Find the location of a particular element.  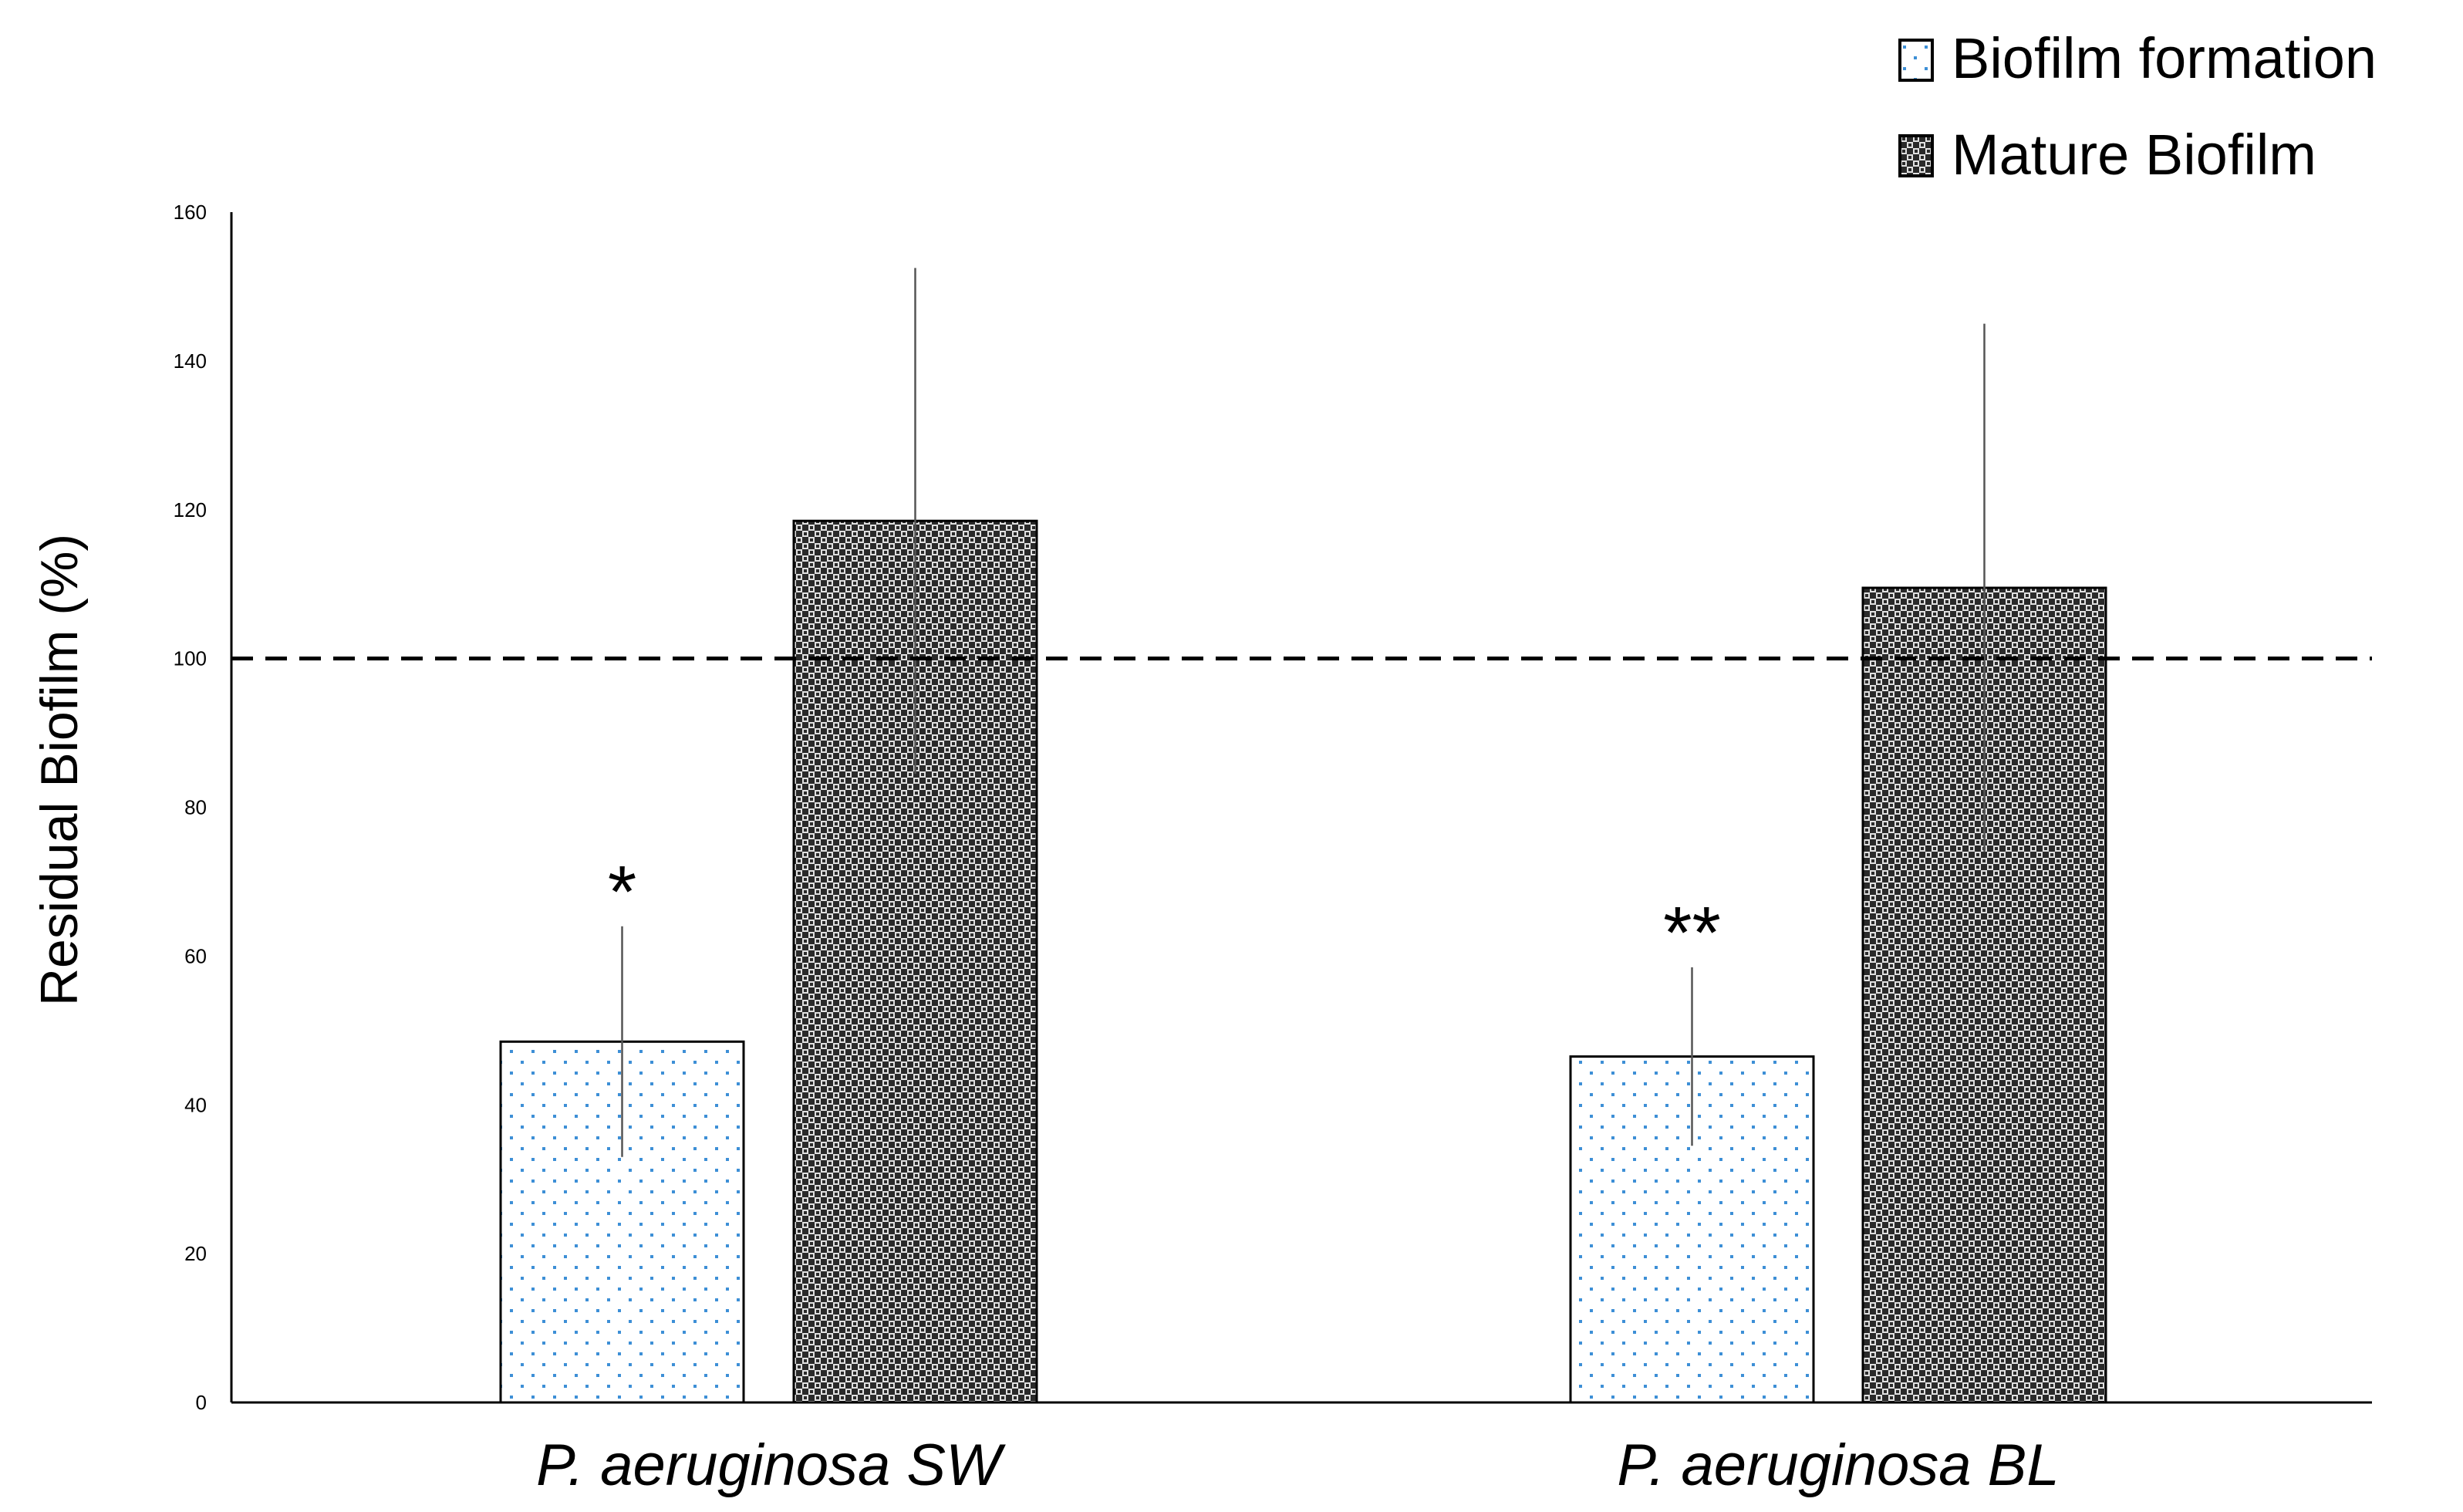

y-tick-label-60: 60 is located at coordinates (195, 955).